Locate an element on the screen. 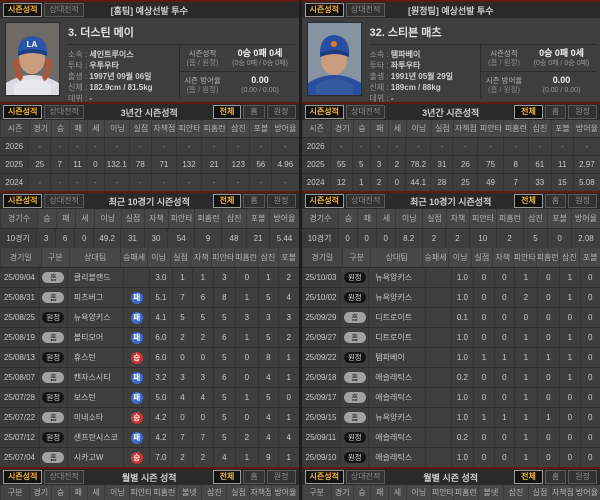  opponent-name: 뉴욕양키스 is located at coordinates (95, 317).